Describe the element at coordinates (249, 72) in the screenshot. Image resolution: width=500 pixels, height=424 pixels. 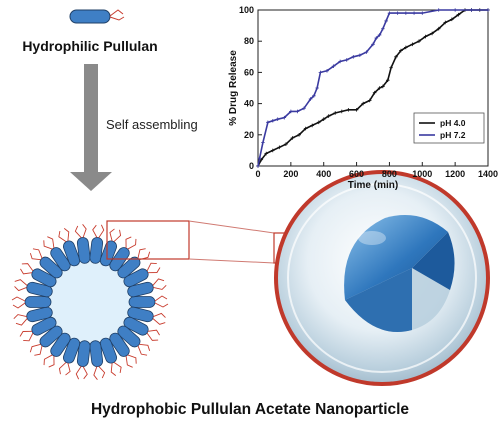
I see `y-tick-label: 60` at that location.